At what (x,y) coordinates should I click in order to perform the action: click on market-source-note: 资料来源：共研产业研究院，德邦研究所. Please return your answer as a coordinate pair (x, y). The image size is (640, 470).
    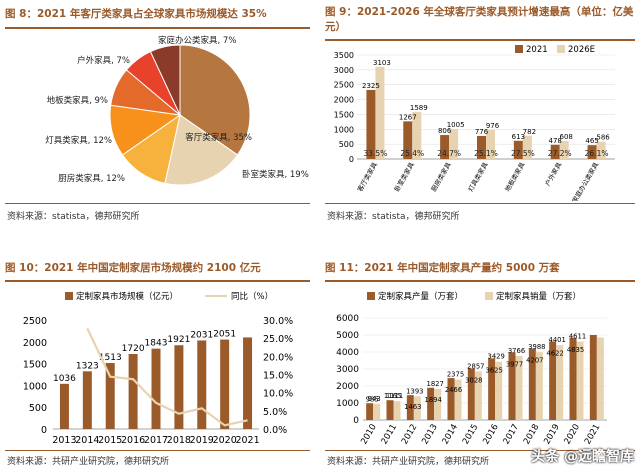
    Looking at the image, I should click on (88, 462).